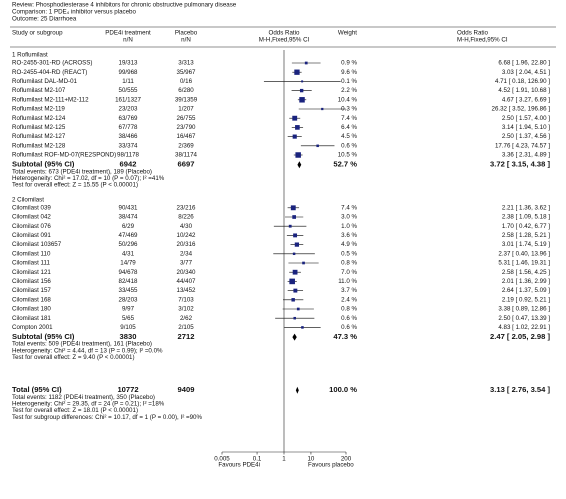  I want to click on weight-cell: 2.2 %, so click(349, 90).